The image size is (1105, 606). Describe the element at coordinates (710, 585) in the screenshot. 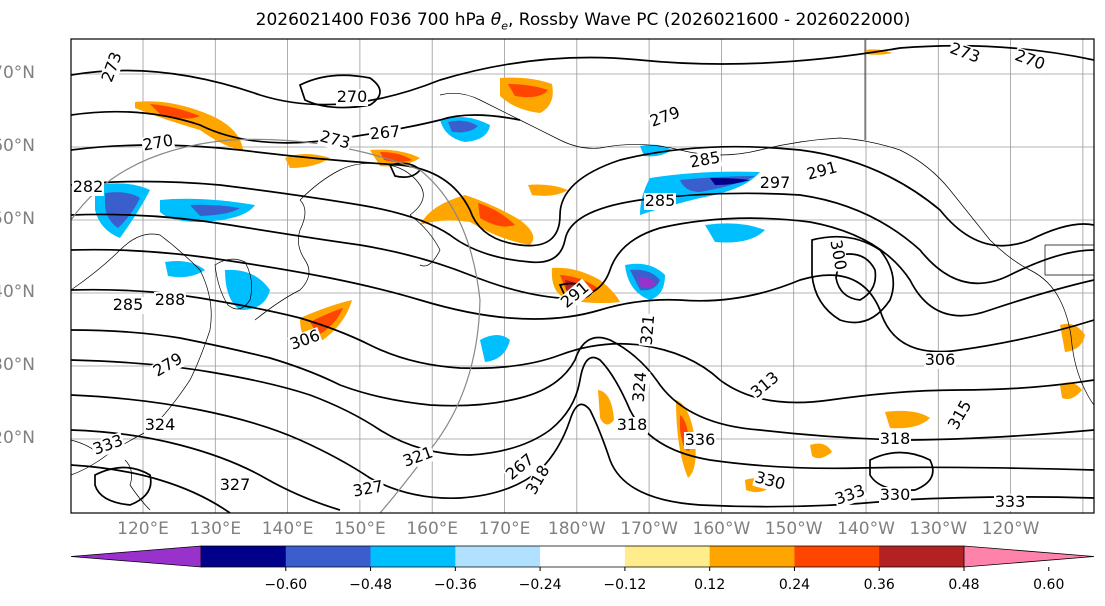

I see `colorbar-tick-label: 0.12` at that location.